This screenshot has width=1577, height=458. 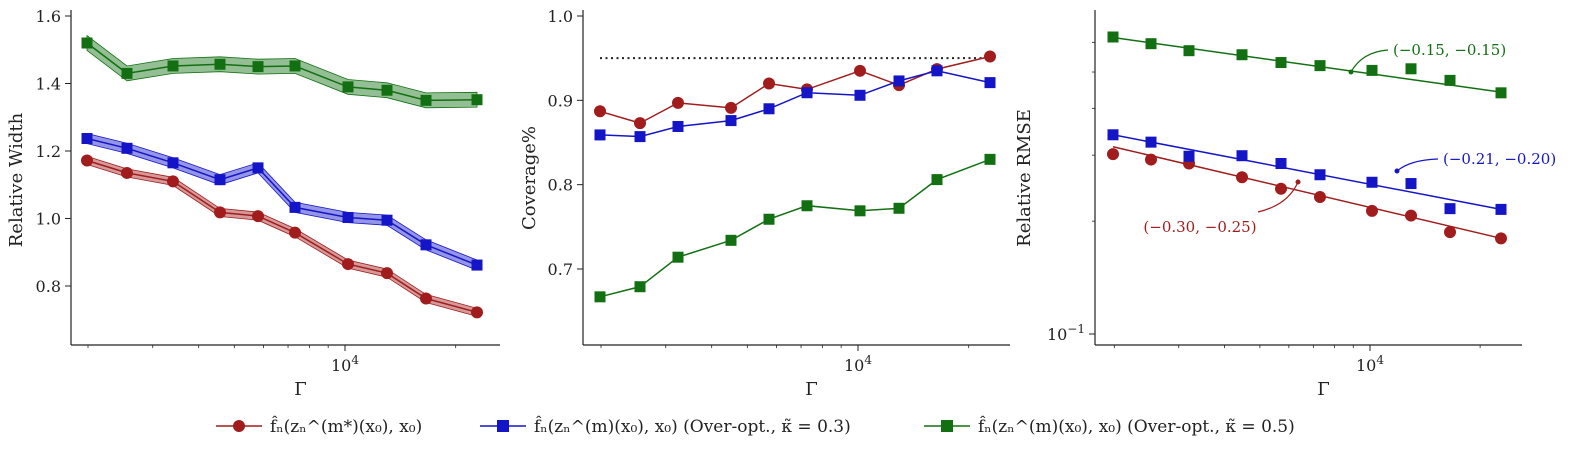 I want to click on y-axis-label: Coverage%, so click(x=529, y=178).